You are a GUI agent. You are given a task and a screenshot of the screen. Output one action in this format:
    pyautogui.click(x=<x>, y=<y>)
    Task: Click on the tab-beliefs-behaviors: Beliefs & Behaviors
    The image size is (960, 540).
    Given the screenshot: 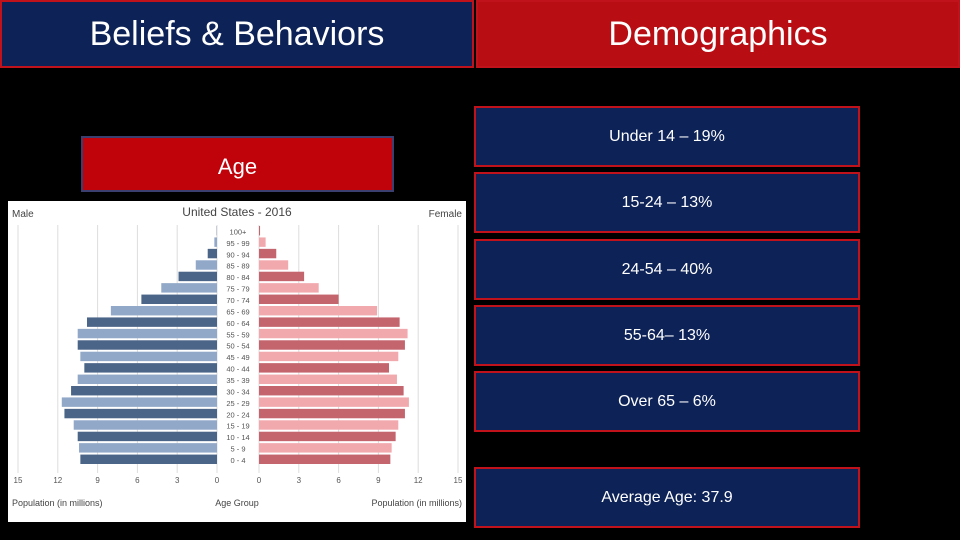 What is the action you would take?
    pyautogui.click(x=237, y=34)
    